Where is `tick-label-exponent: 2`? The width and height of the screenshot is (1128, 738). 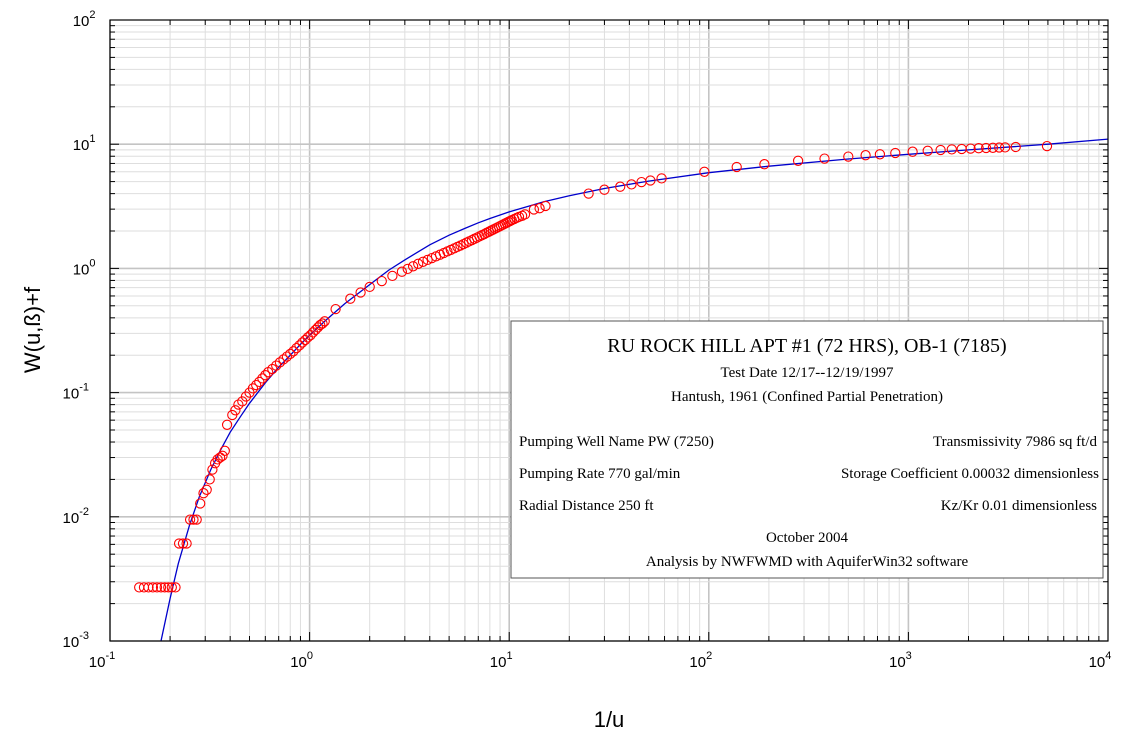 tick-label-exponent: 2 is located at coordinates (92, 15).